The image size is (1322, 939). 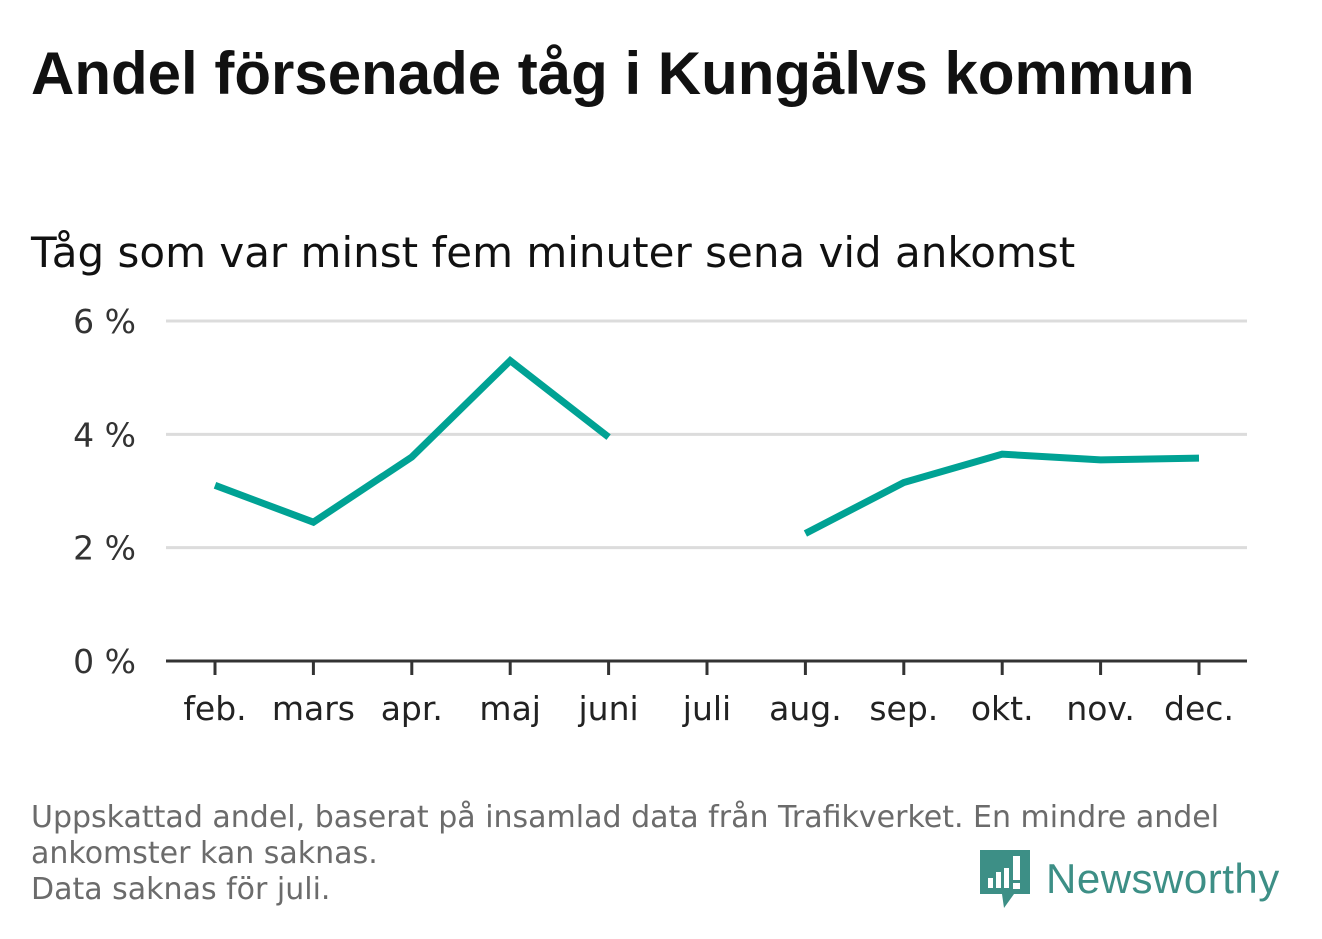 I want to click on brand: Newsworthy, so click(x=1130, y=879).